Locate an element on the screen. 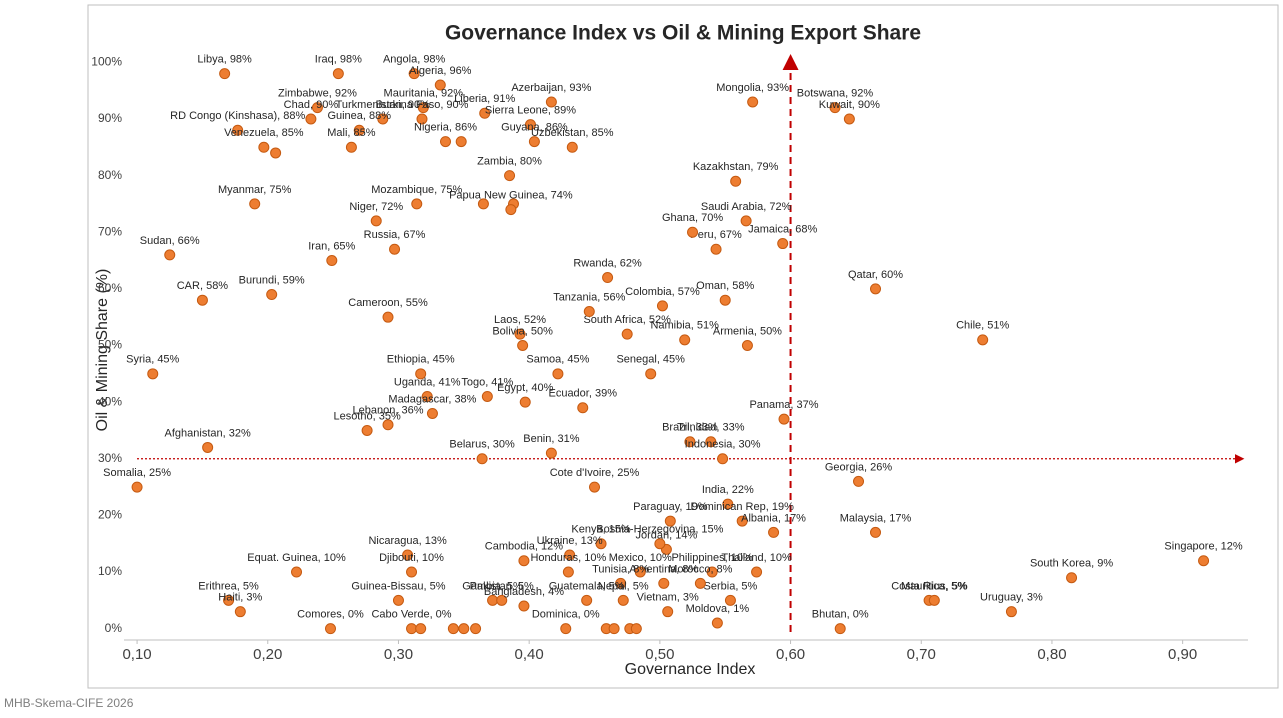 This screenshot has width=1283, height=718. point-label: Argentina, 8% is located at coordinates (663, 569).